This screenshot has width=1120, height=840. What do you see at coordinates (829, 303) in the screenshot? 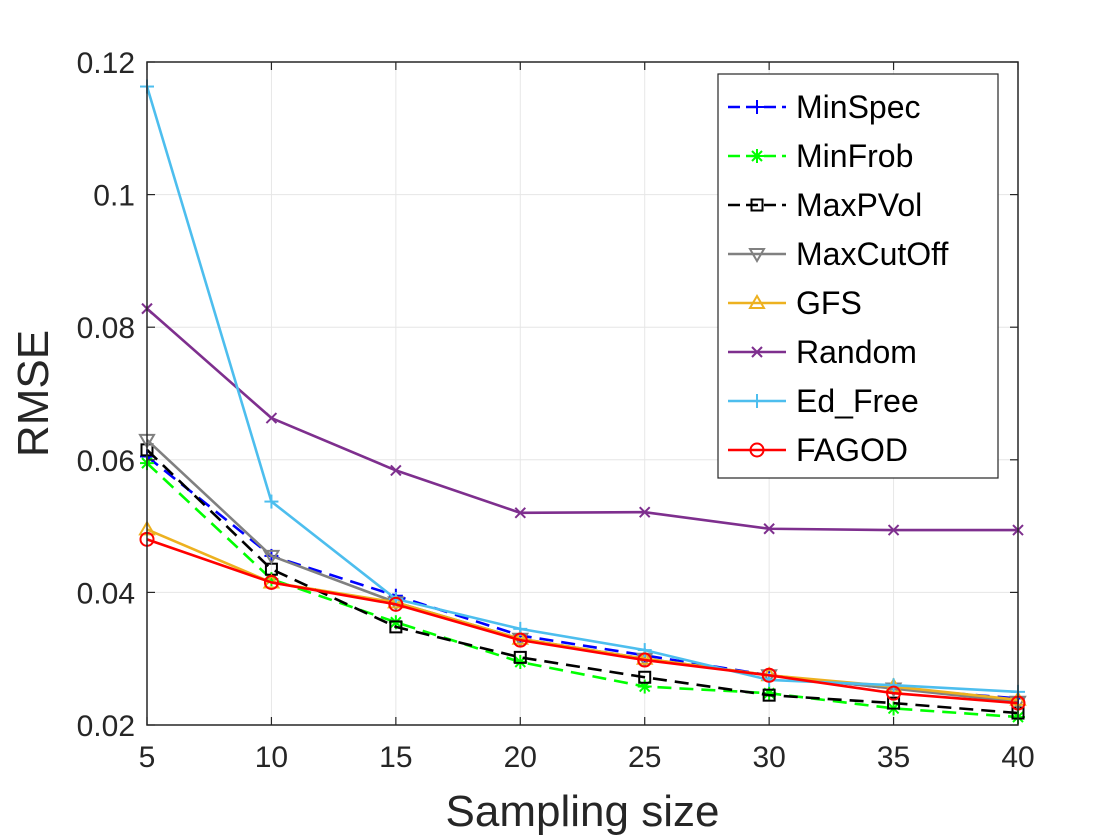
I see `legend-label: GFS` at bounding box center [829, 303].